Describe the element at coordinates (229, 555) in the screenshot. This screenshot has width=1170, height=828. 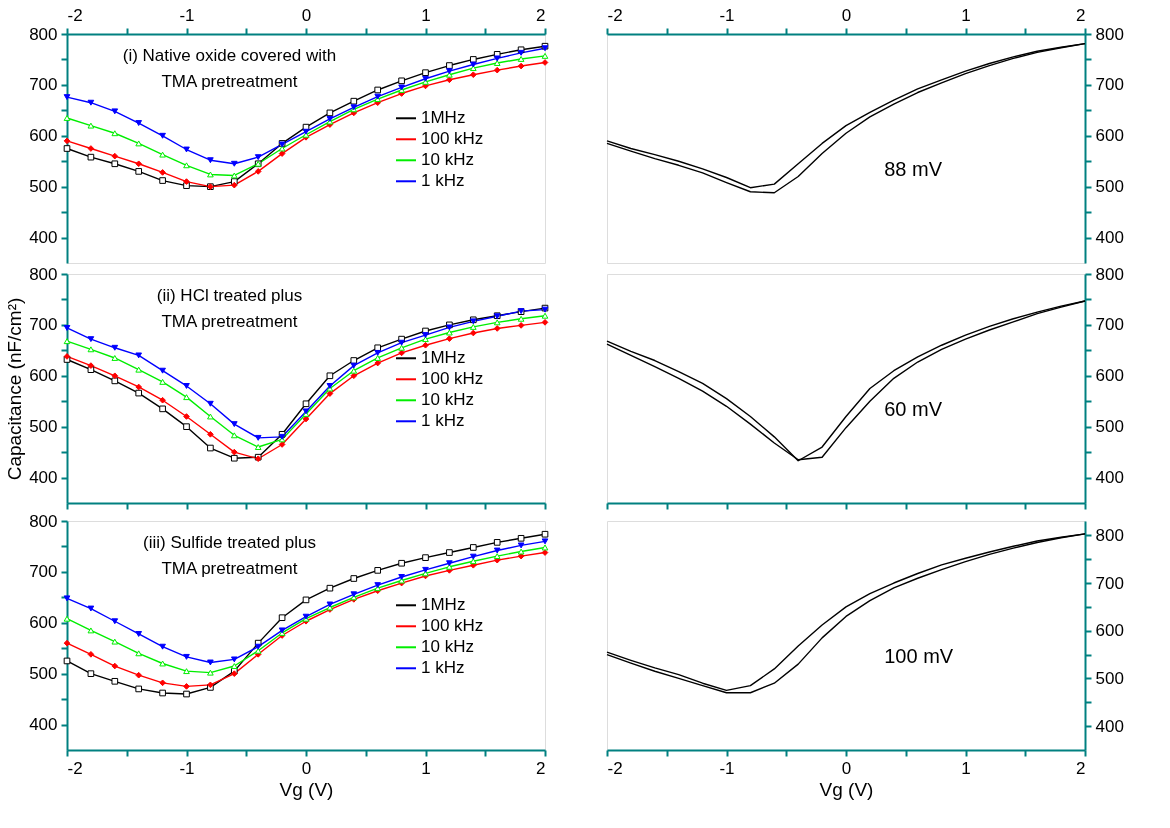
I see `annotation: (iii) Sulfide treated plus TMA pretreatment` at that location.